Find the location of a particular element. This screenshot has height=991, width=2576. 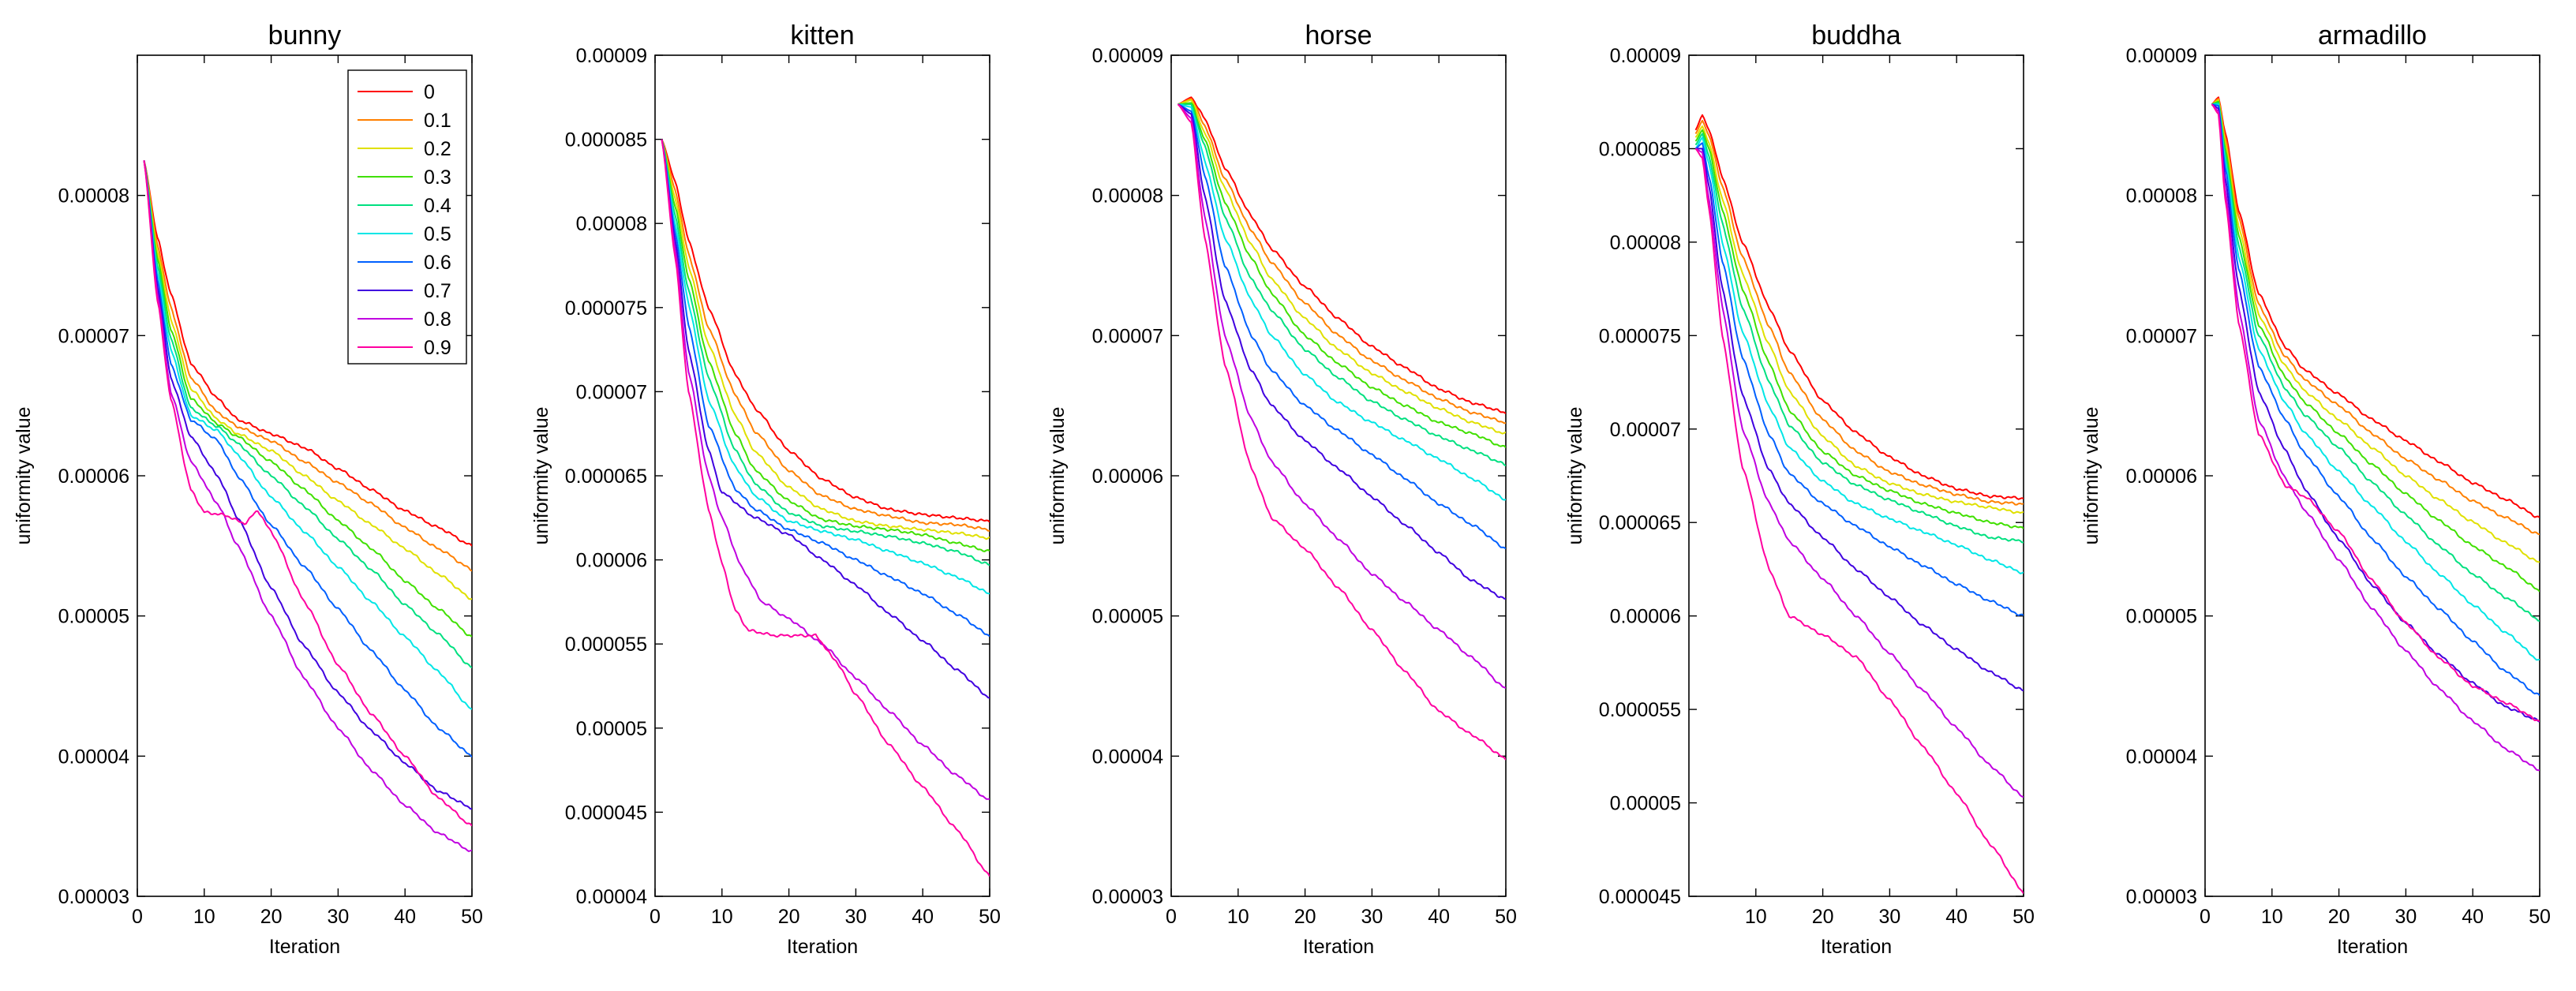

panel-title: armadillo is located at coordinates (2372, 35).